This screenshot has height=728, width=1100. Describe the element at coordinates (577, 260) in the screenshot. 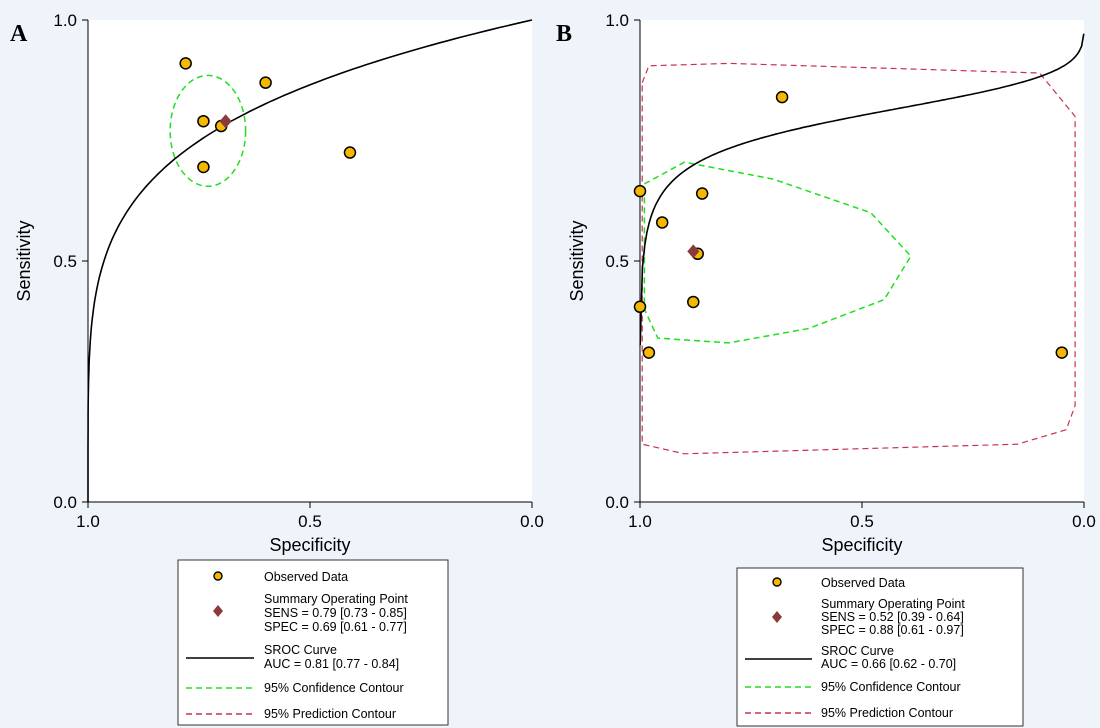

I see `panel-b-y-axis-label: Sensitivity` at that location.